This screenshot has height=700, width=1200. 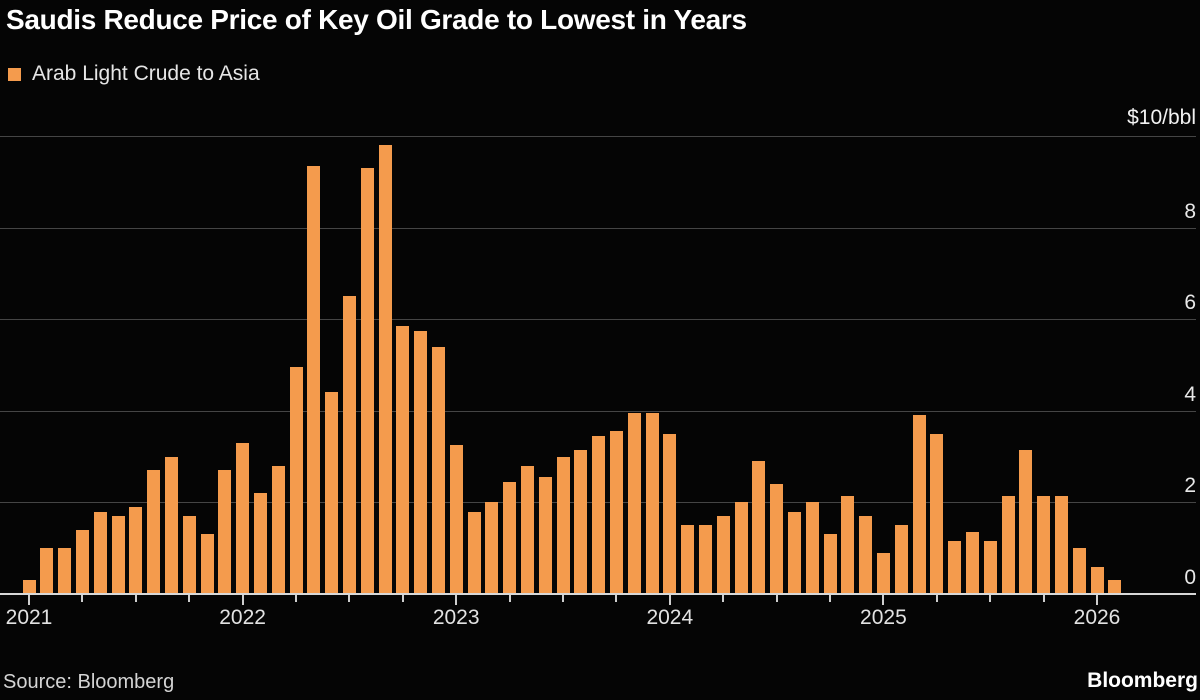 I want to click on x-axis-line, so click(x=598, y=594).